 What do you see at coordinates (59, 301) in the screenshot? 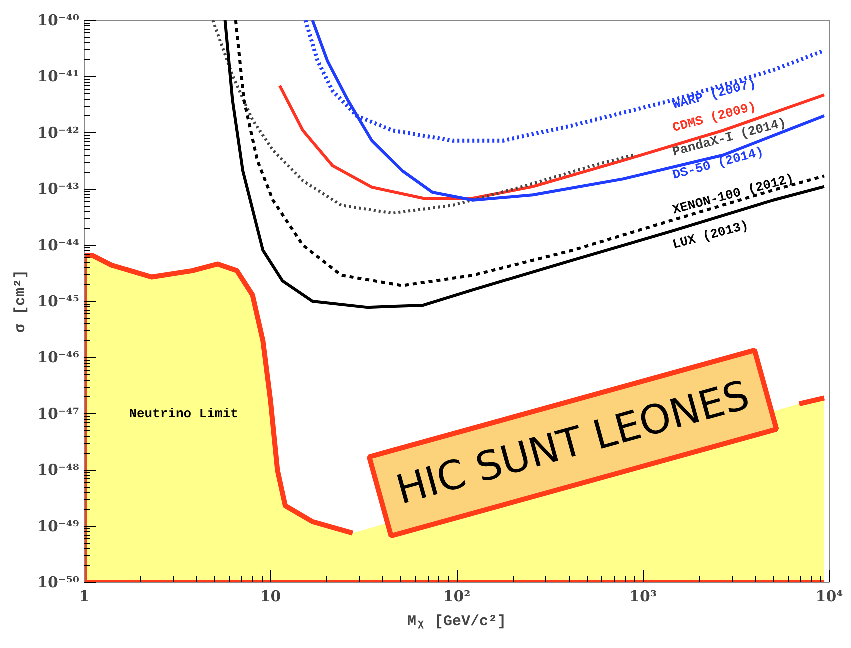
I see `y-tick-label: 10⁻⁴⁵` at bounding box center [59, 301].